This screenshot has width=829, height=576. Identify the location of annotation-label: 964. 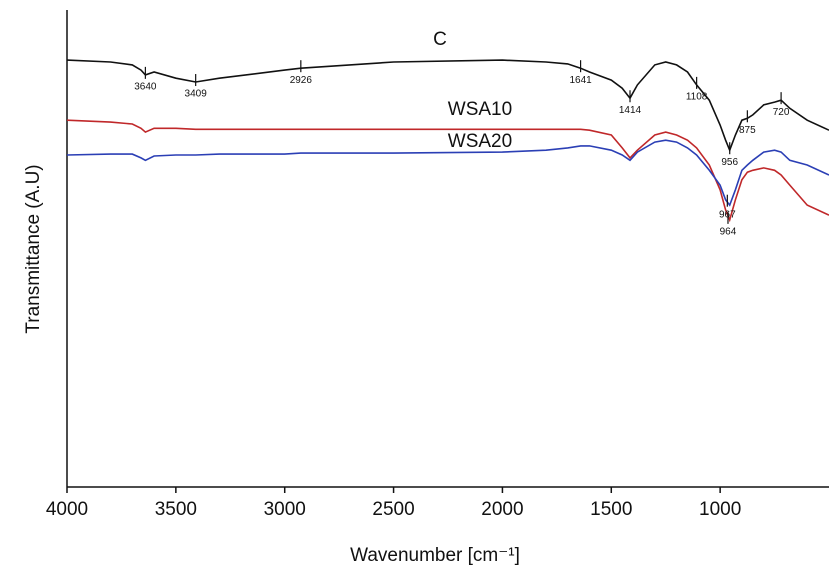
(728, 232).